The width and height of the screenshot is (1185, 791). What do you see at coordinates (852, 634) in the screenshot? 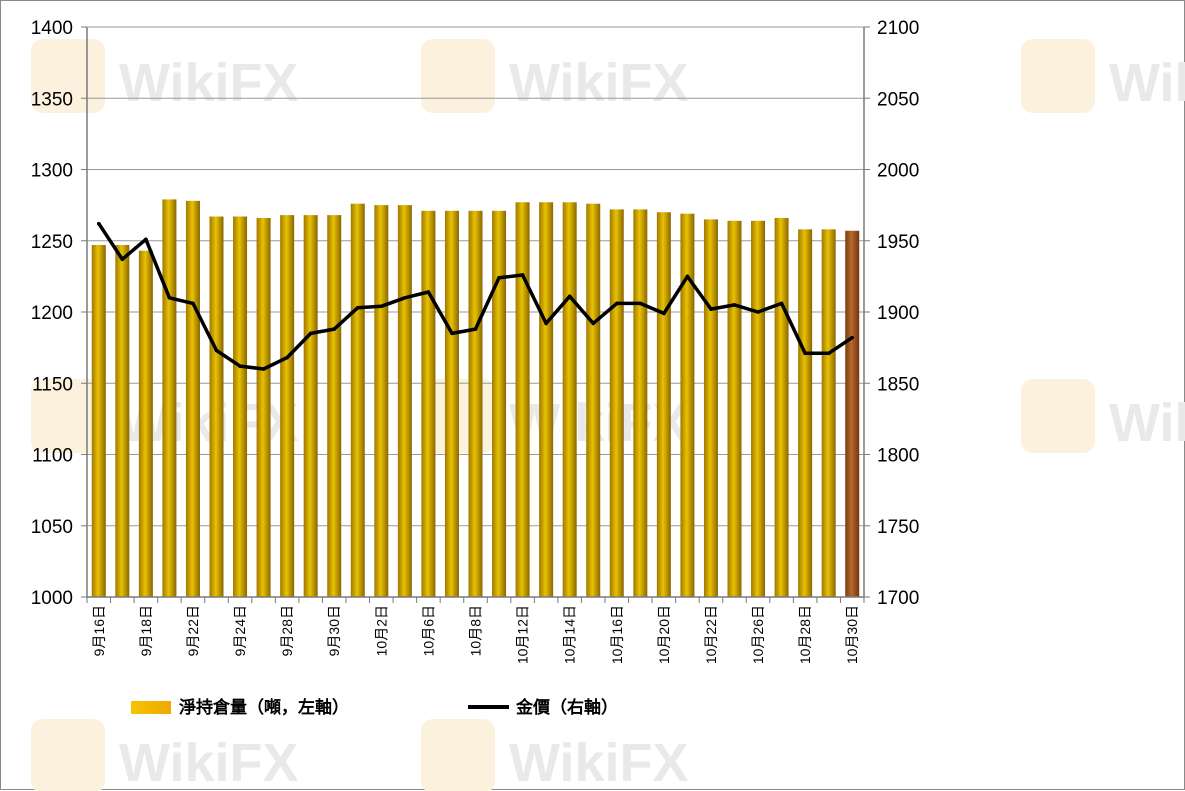
I see `x-tick-label: 10月30日` at bounding box center [852, 634].